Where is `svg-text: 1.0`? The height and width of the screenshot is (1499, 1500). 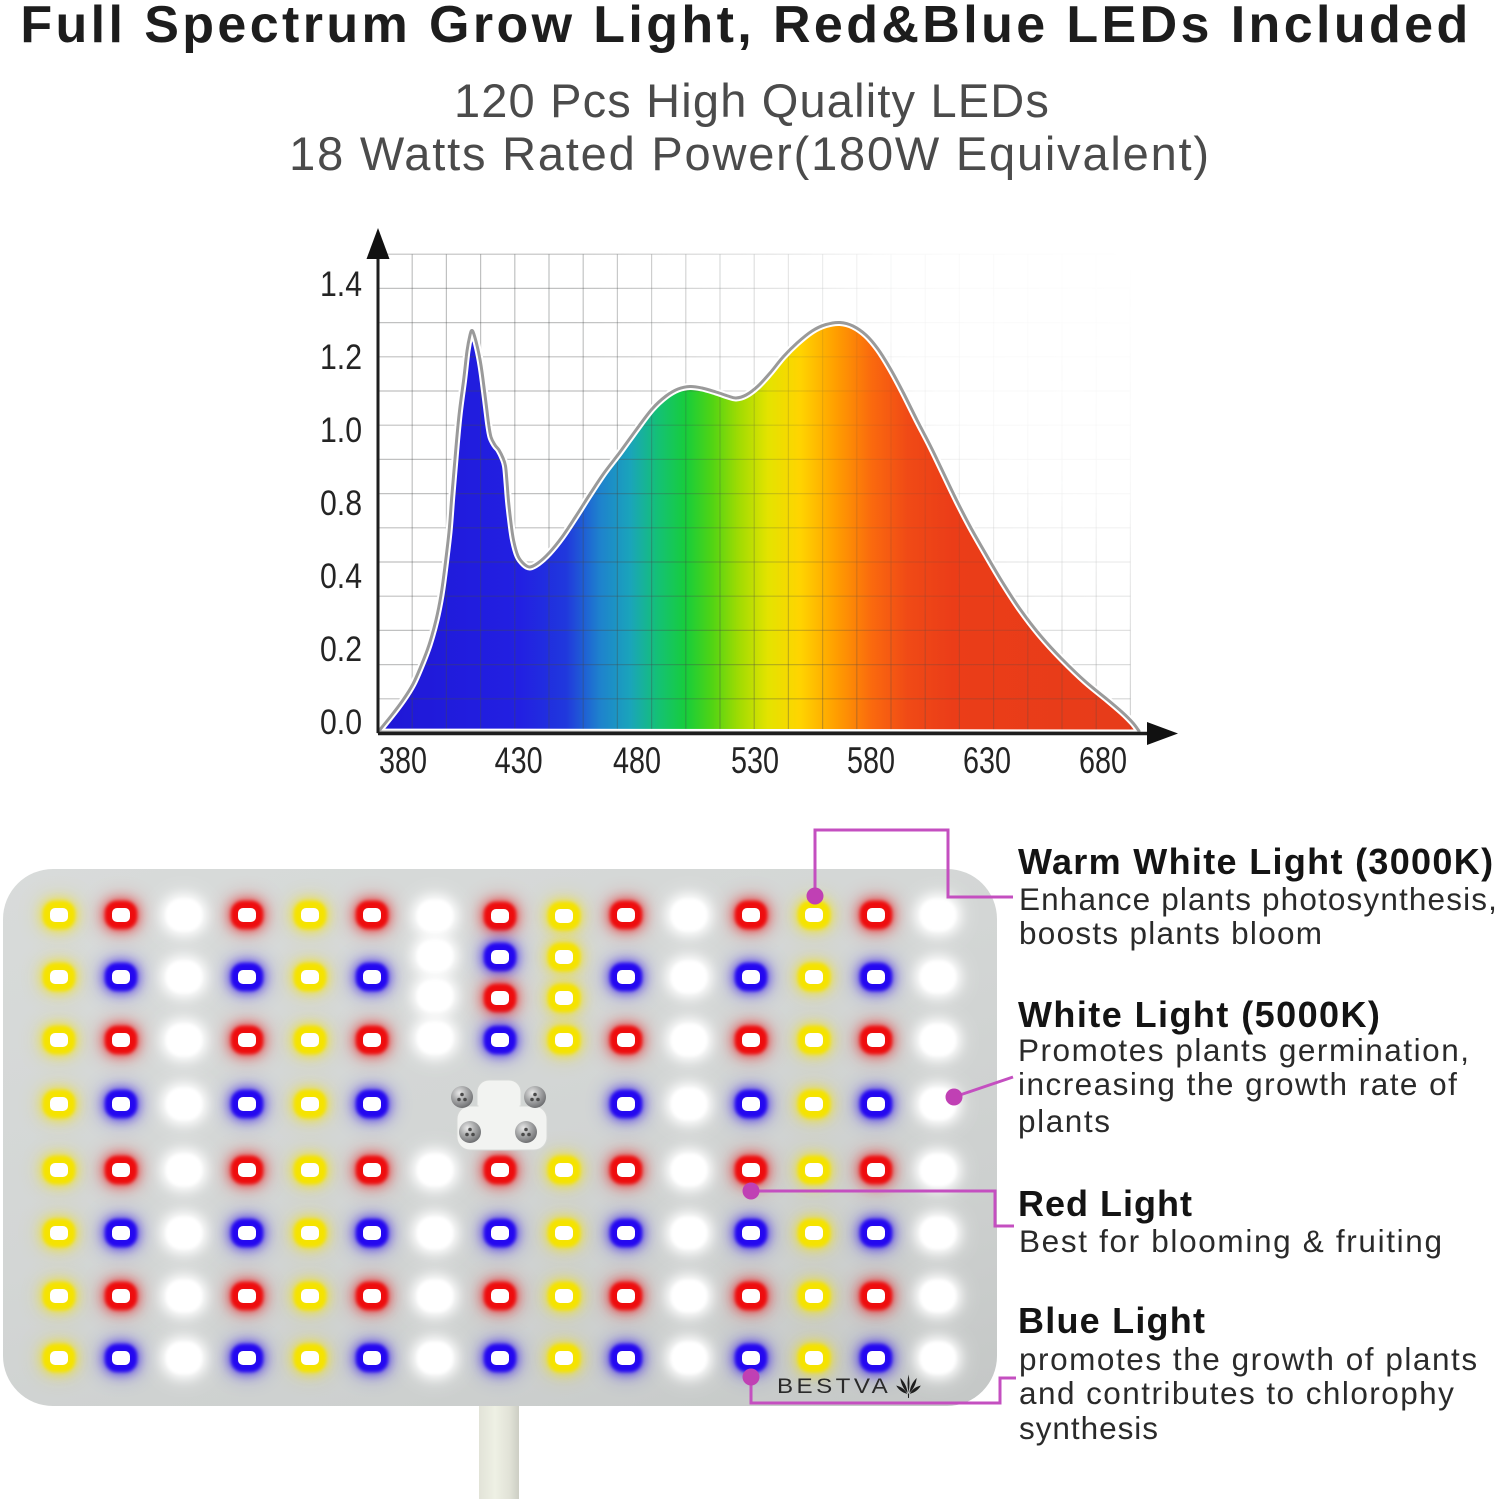 svg-text: 1.0 is located at coordinates (341, 430).